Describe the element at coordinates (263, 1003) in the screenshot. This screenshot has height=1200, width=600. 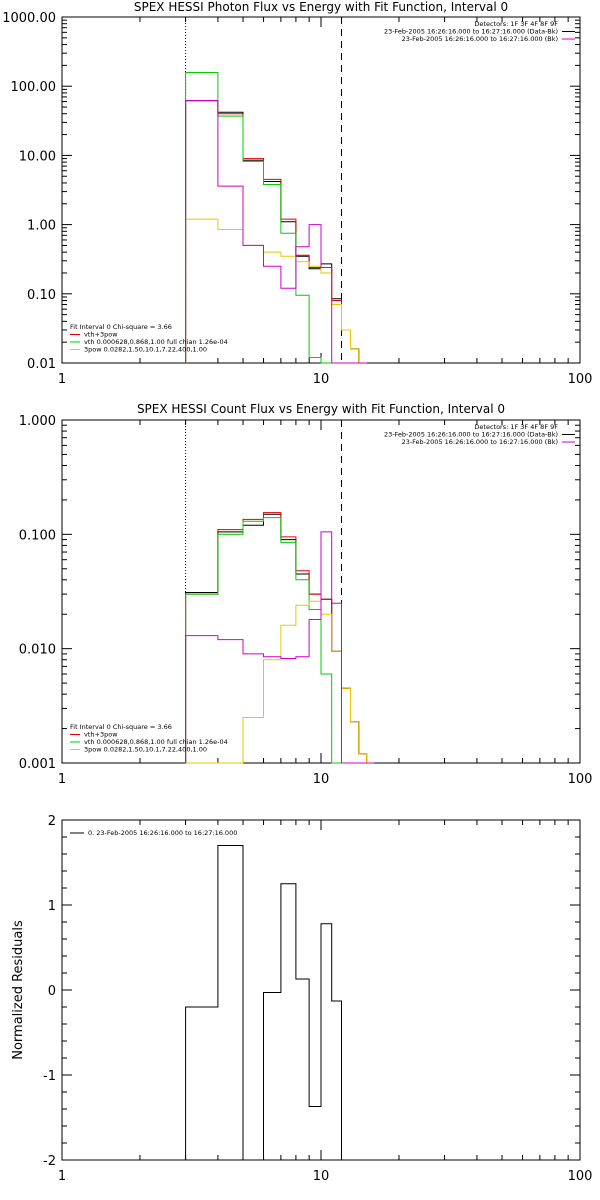
I see `series-residuals` at that location.